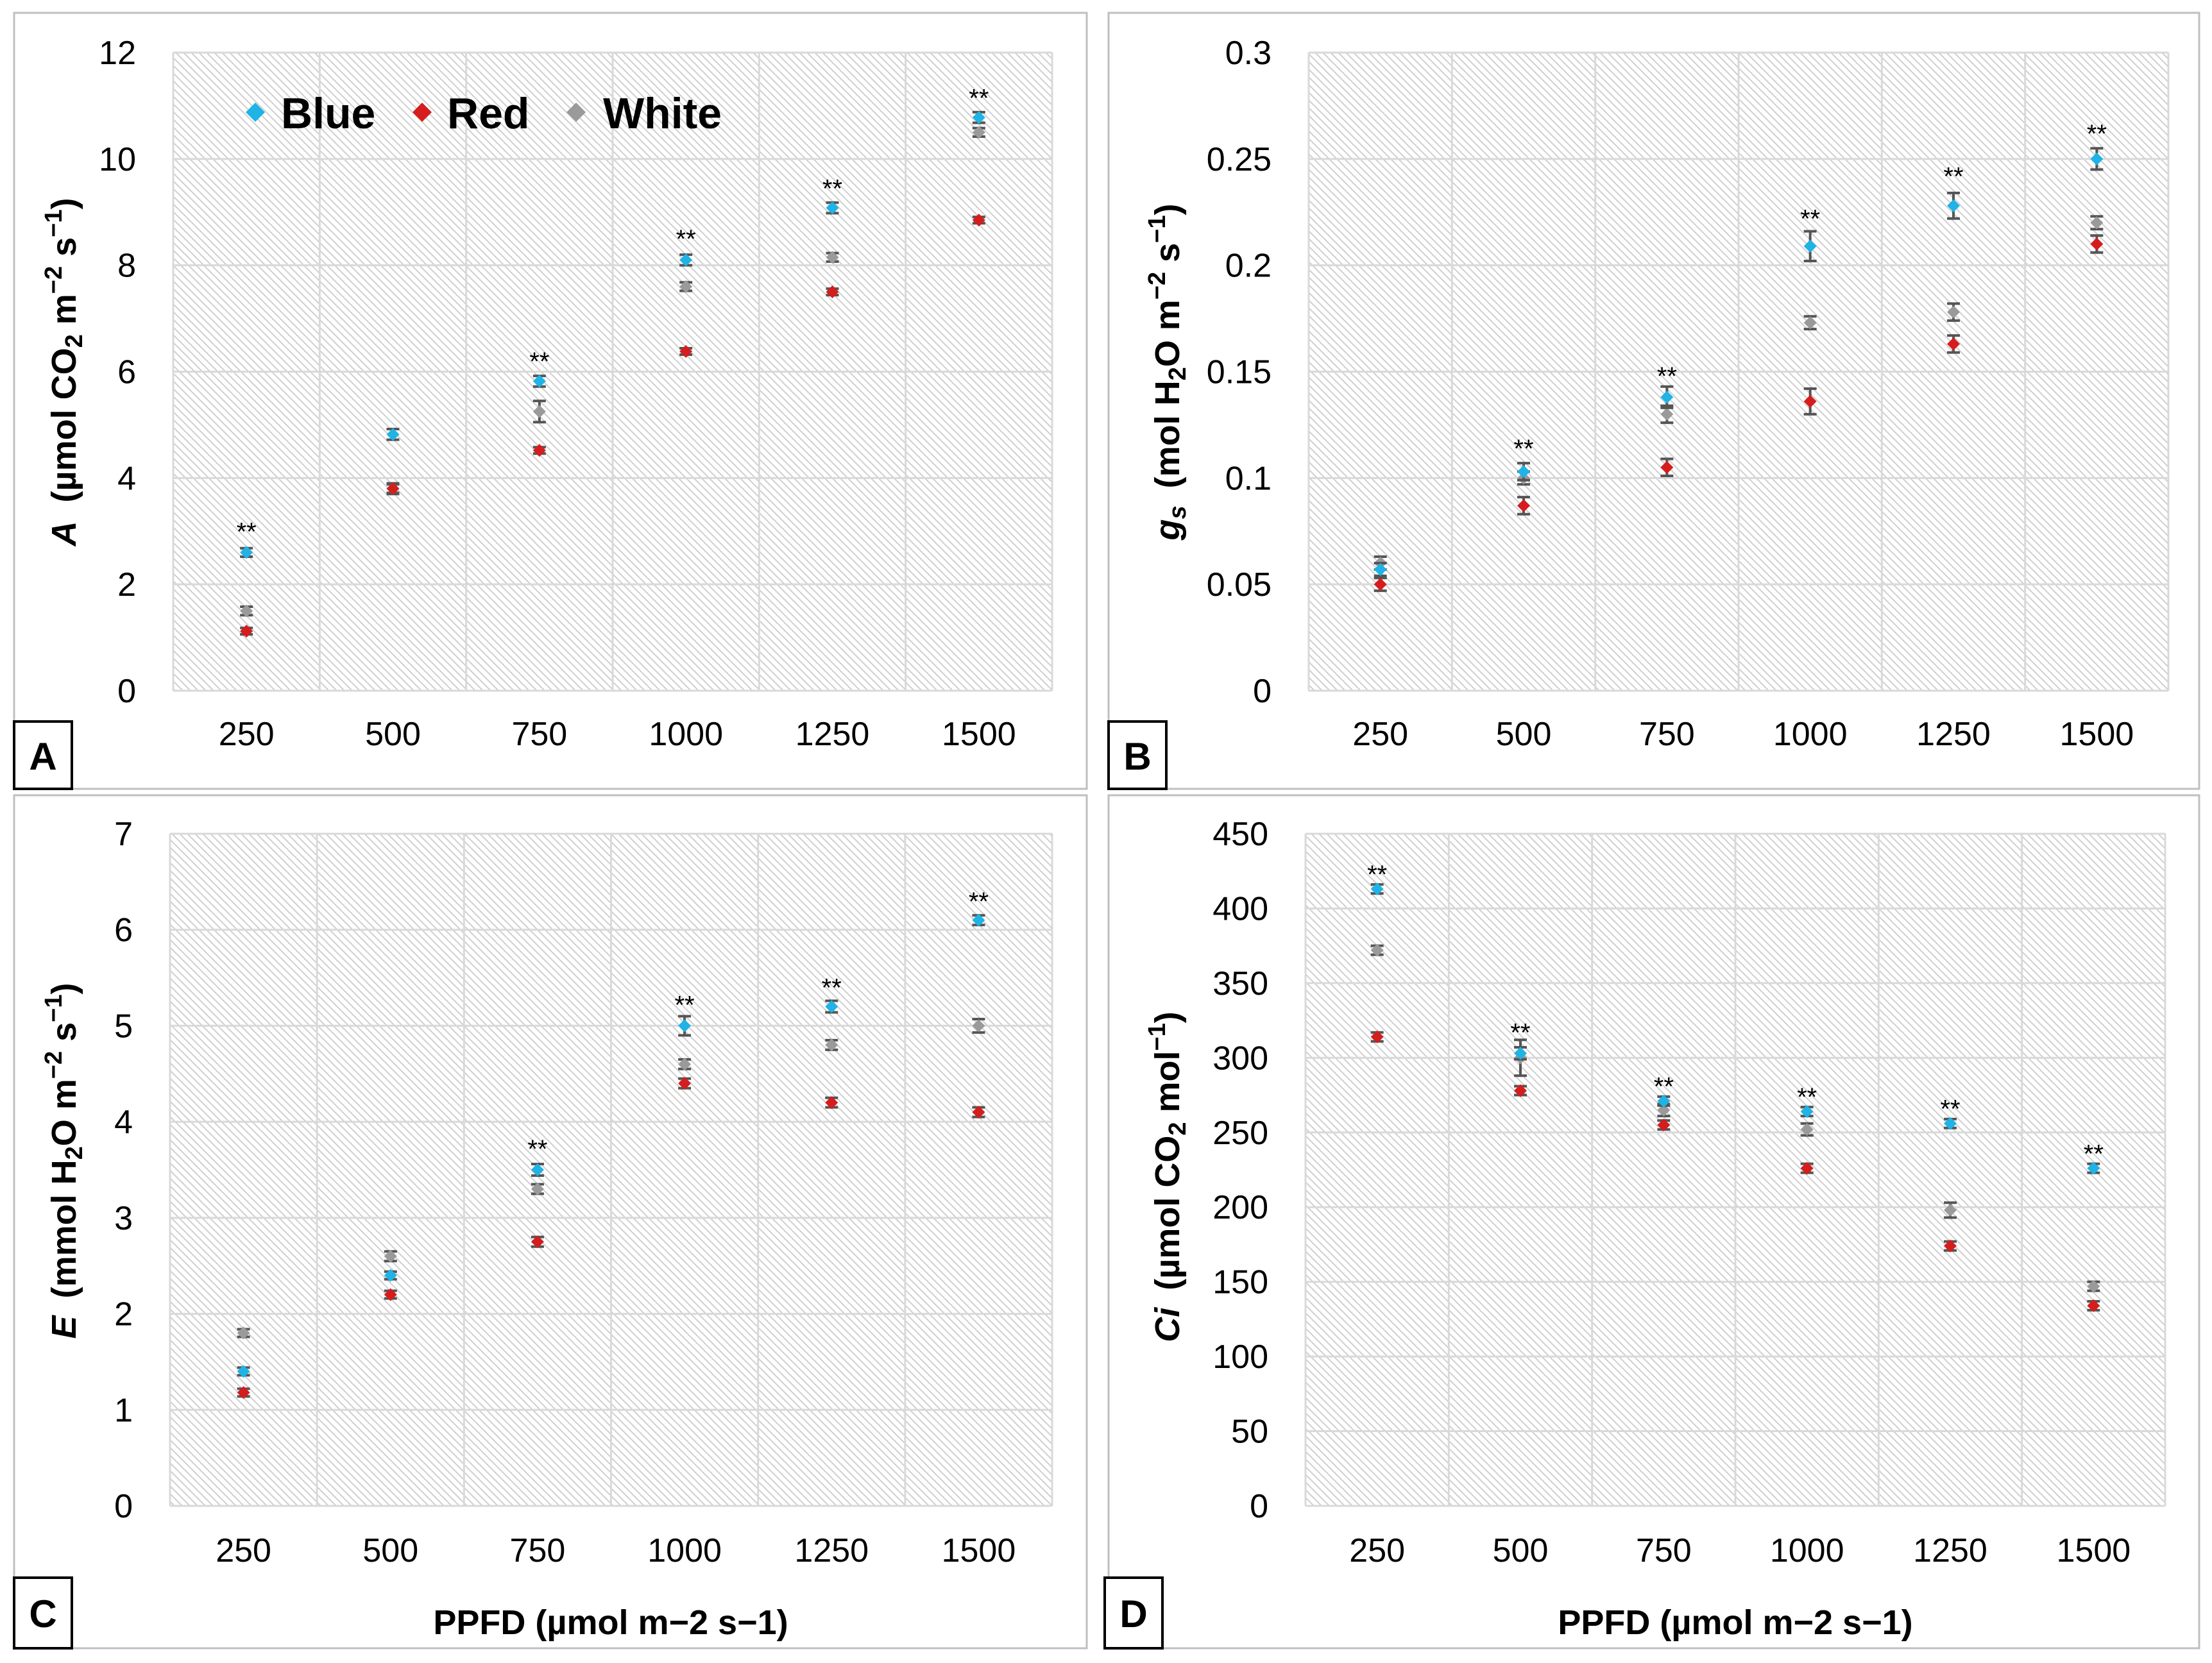  I want to click on y-axis-title: gs (mol H2O m−2 s−1), so click(1168, 372).